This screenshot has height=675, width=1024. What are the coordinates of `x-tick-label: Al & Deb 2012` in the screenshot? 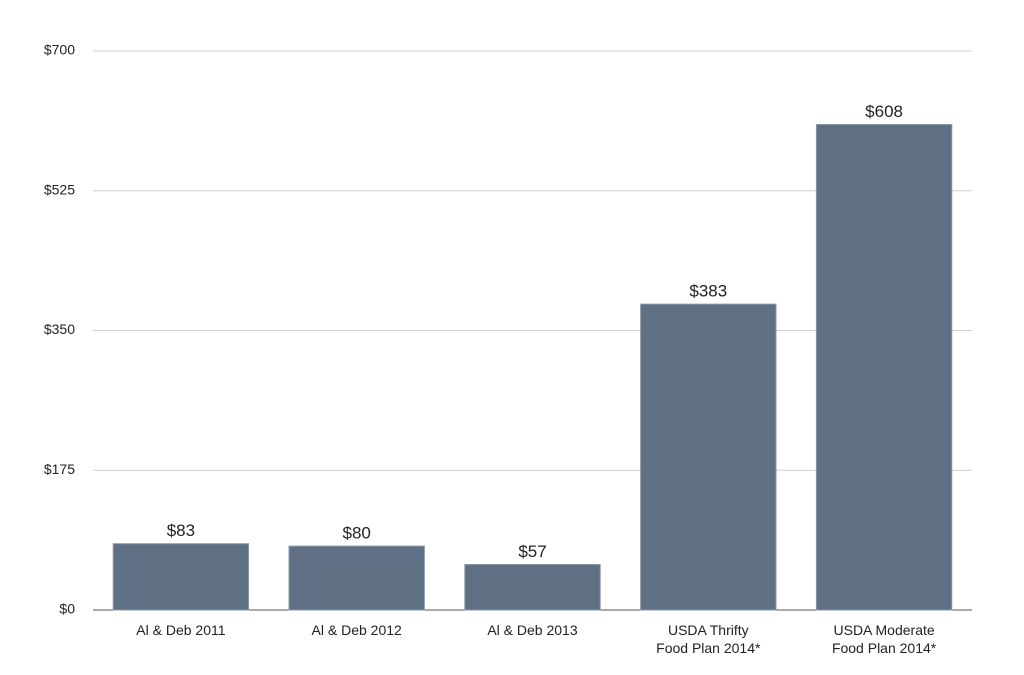 It's located at (356, 630).